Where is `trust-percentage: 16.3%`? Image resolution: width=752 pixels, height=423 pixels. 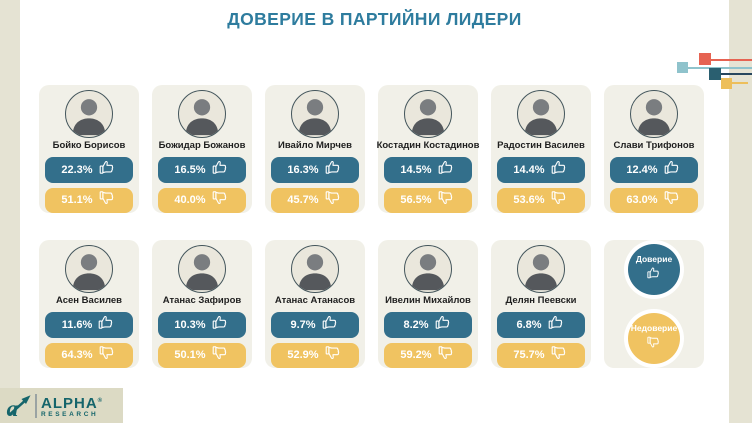
trust-percentage: 16.3% is located at coordinates (303, 169).